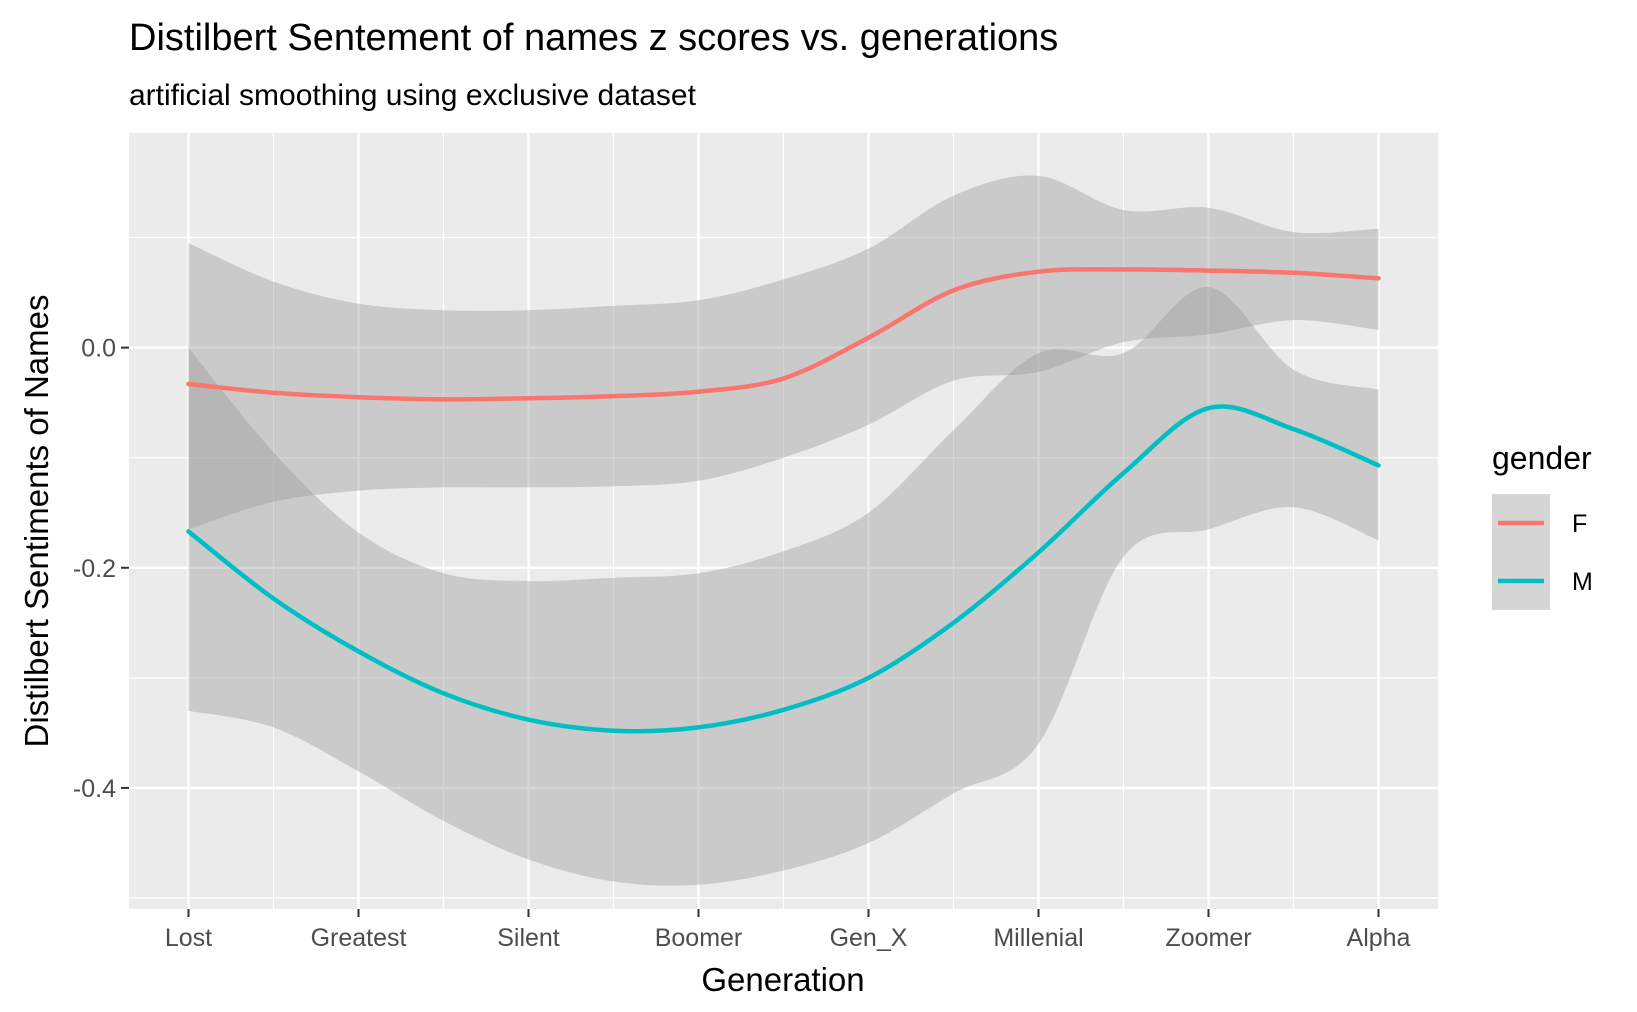  What do you see at coordinates (528, 938) in the screenshot?
I see `x-tick-label: Silent` at bounding box center [528, 938].